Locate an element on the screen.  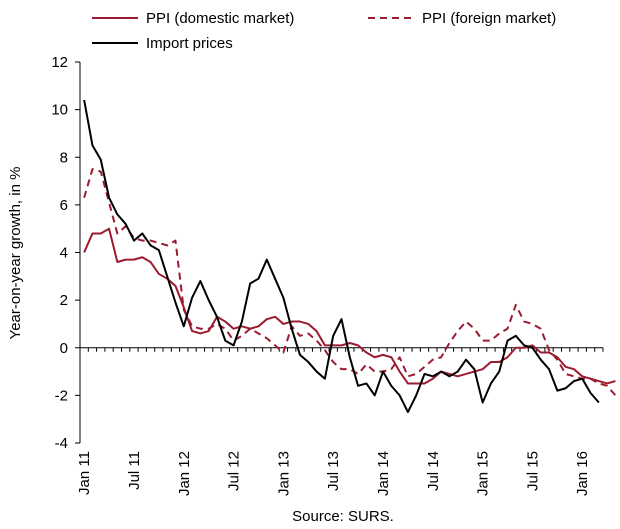
y-tick-label: 10 is located at coordinates (59, 110).